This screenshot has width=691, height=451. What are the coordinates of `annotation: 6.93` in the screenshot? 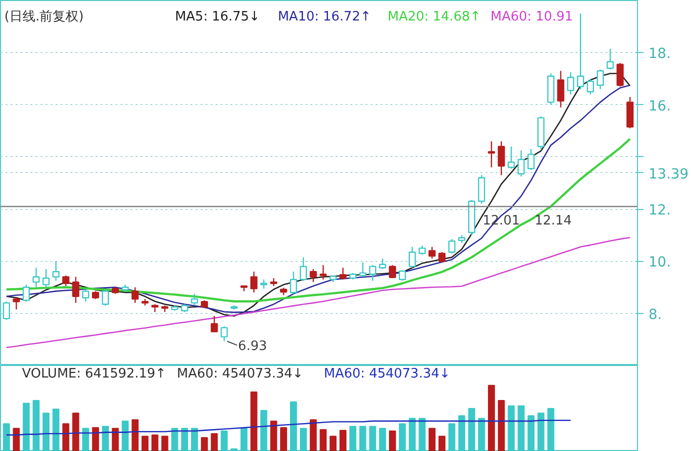 It's located at (253, 346).